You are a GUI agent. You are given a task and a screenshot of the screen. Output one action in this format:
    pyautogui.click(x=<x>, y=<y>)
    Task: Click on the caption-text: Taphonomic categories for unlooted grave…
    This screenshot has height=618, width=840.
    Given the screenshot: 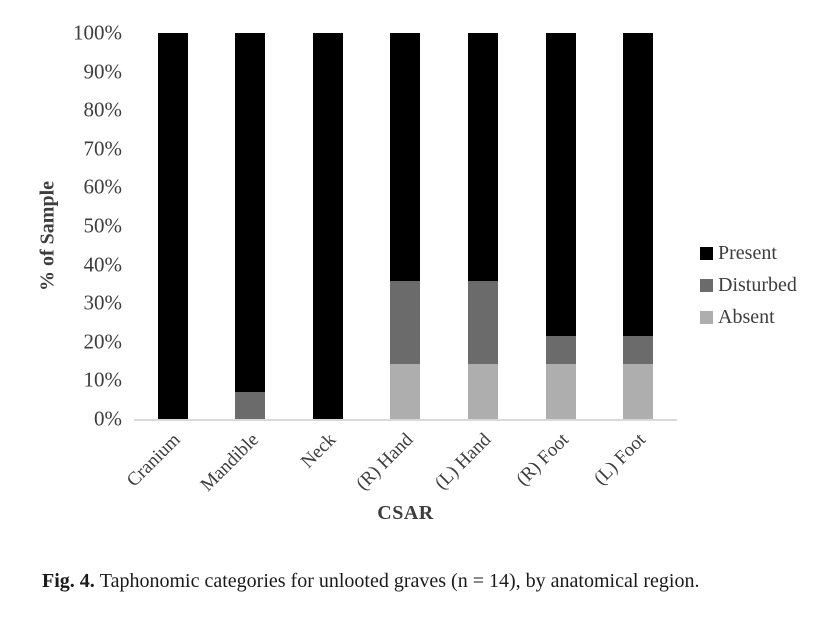 What is the action you would take?
    pyautogui.click(x=399, y=581)
    